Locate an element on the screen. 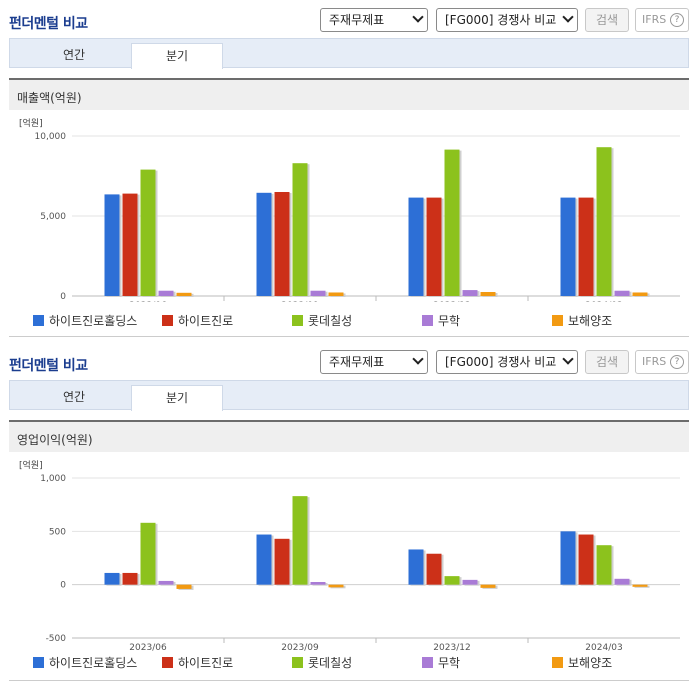 This screenshot has height=684, width=696. y-tick-label: 10,000 is located at coordinates (51, 137).